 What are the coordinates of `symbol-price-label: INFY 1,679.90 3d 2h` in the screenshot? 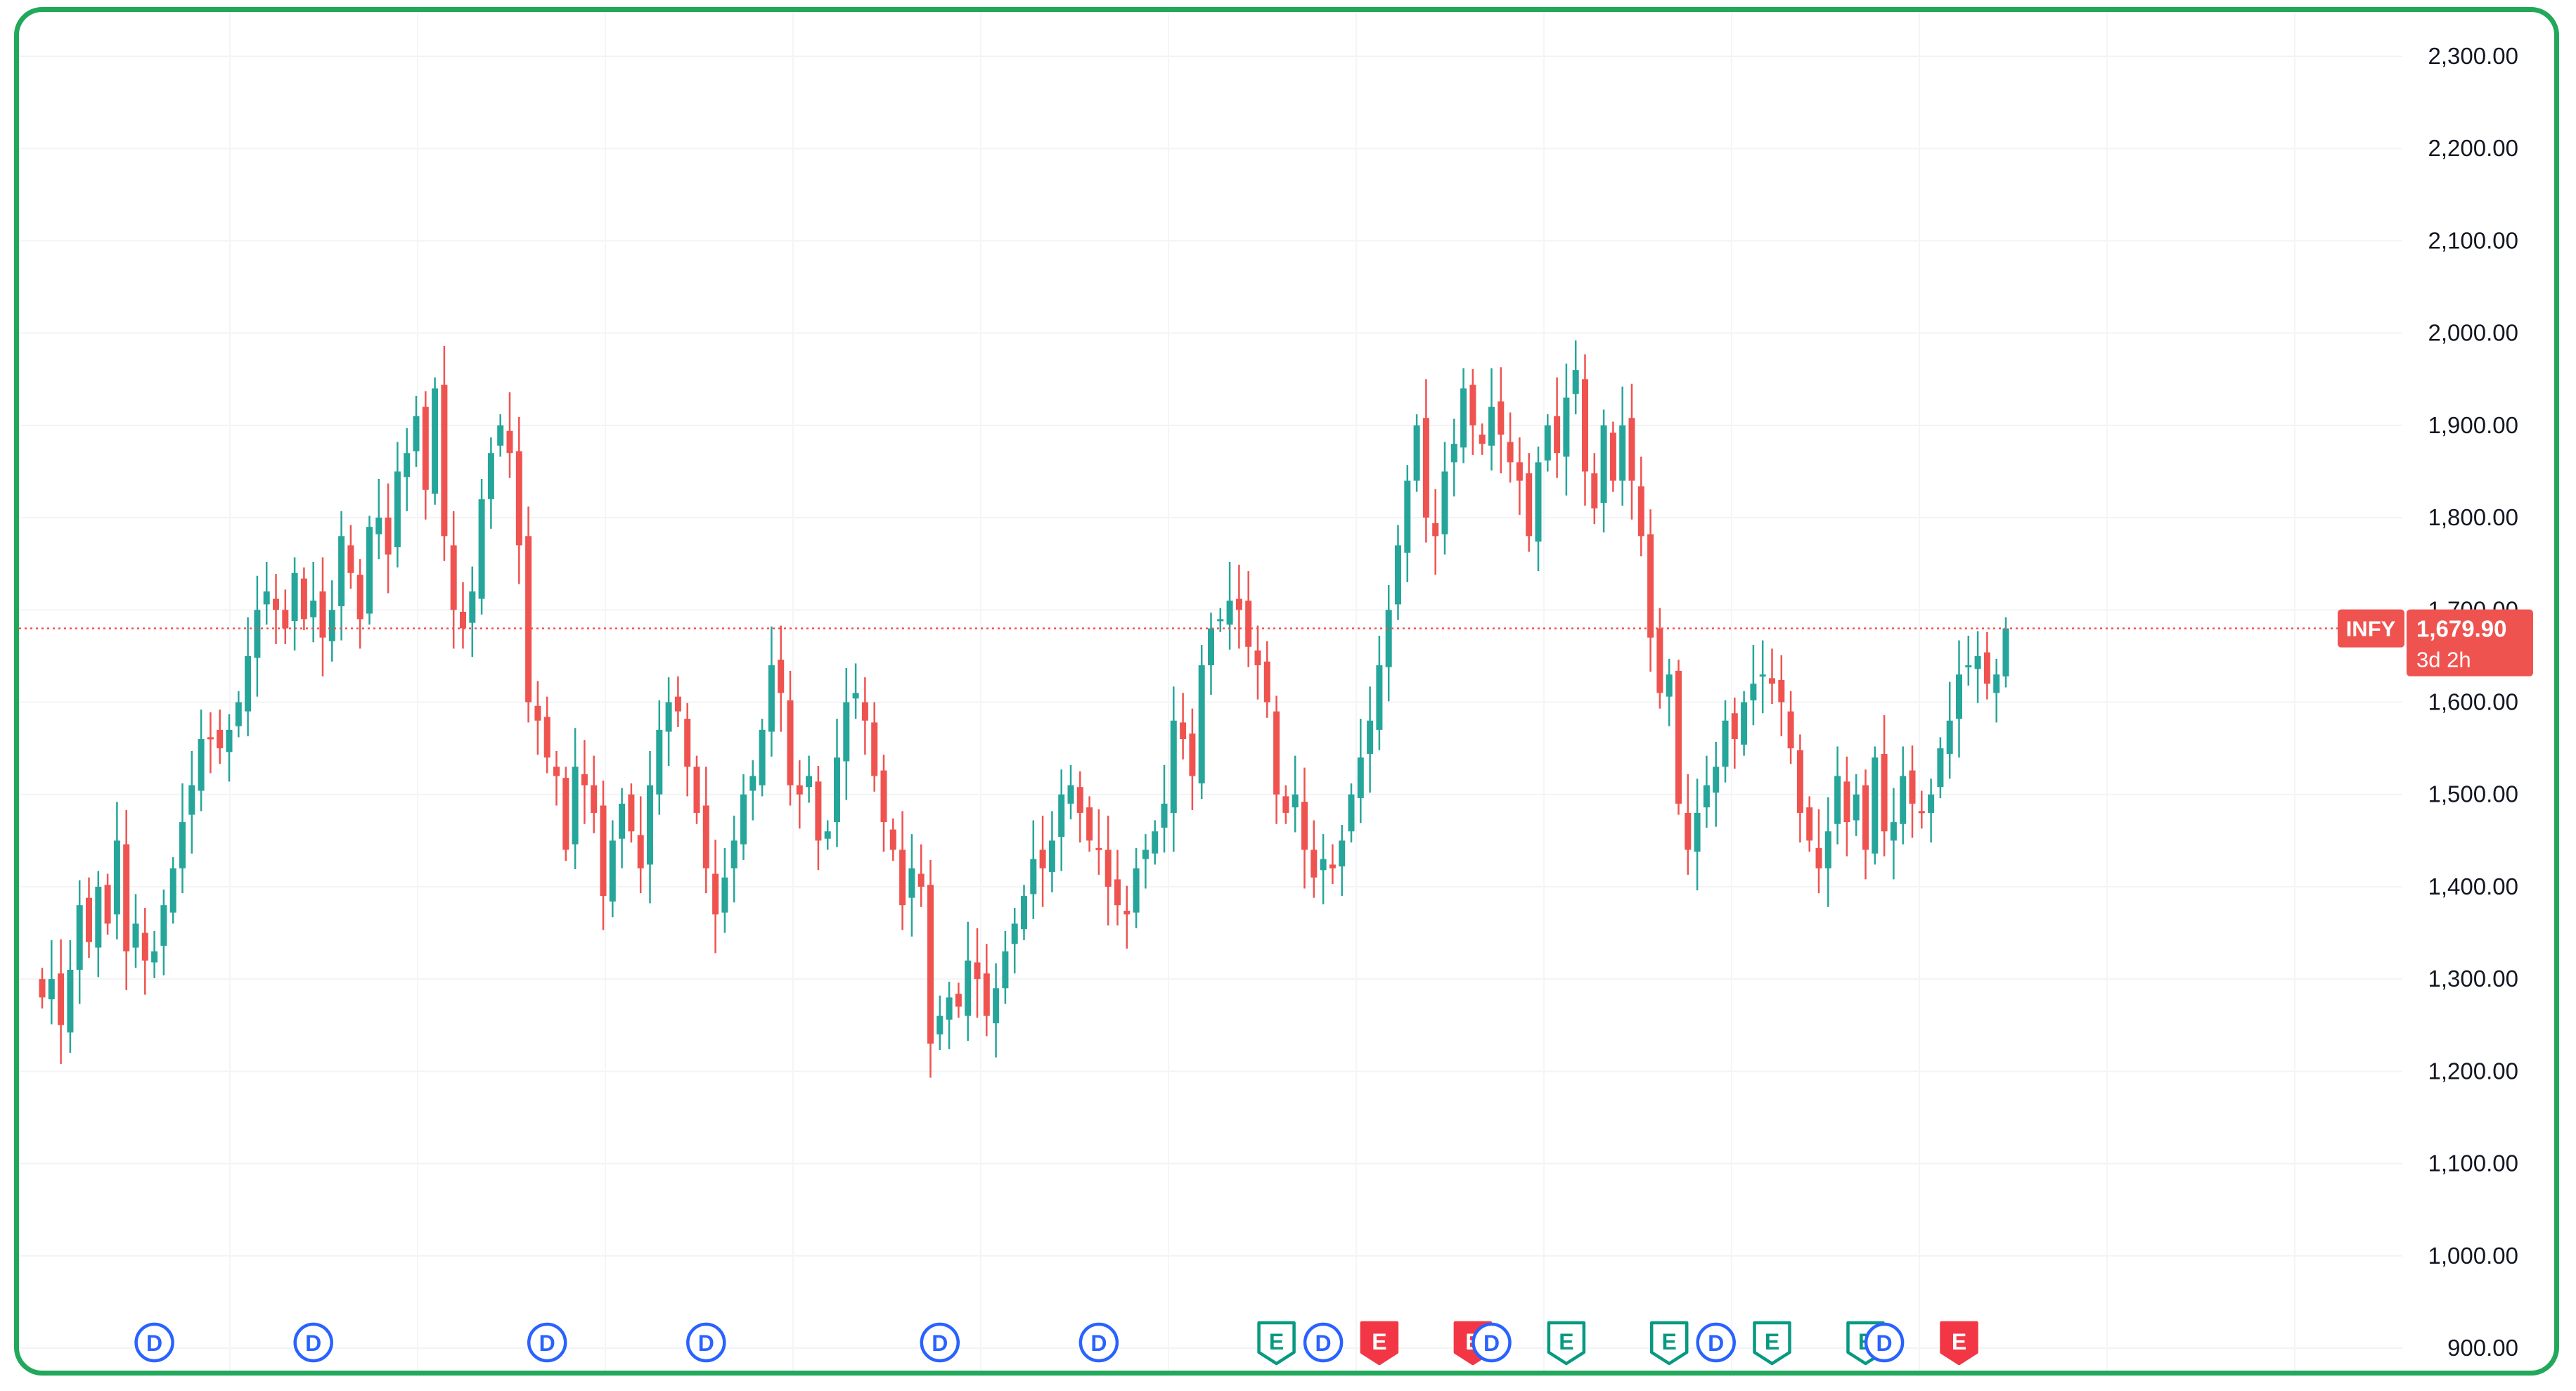 It's located at (2435, 643).